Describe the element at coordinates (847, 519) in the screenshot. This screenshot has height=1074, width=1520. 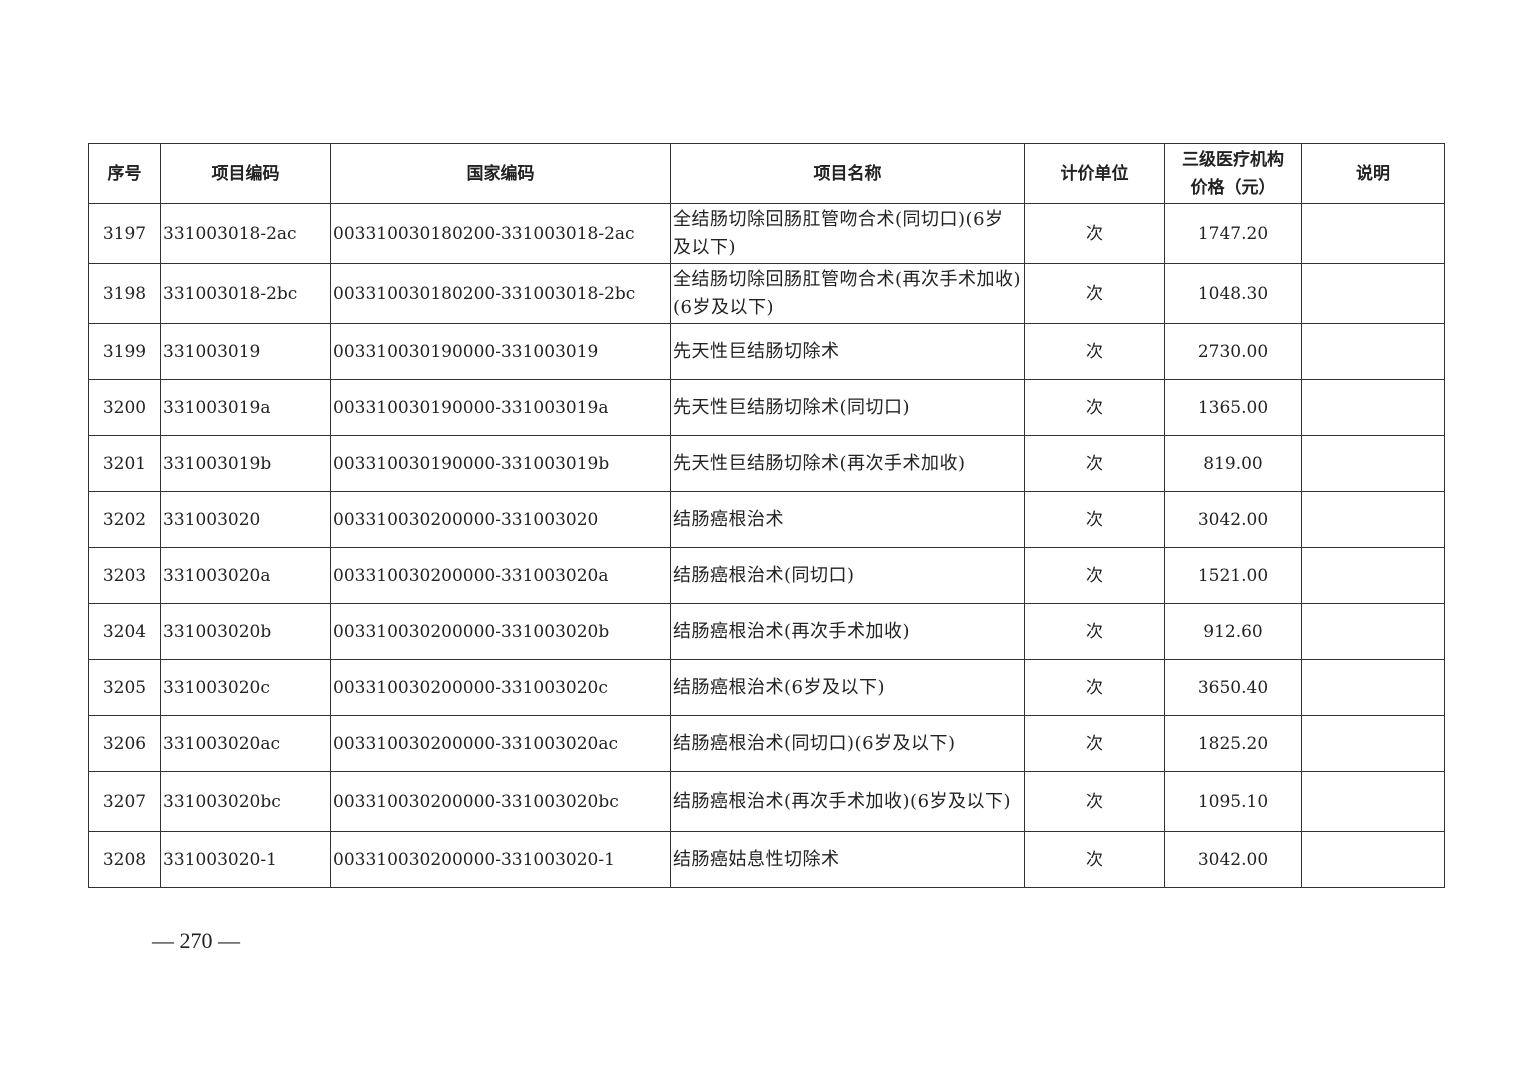
I see `cell-name: 结肠癌根治术` at that location.